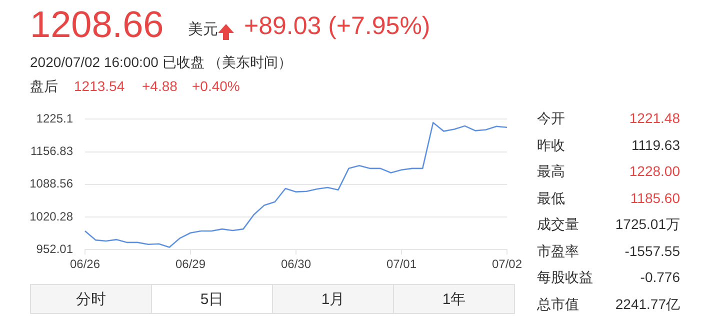 Image resolution: width=706 pixels, height=329 pixels. Describe the element at coordinates (655, 198) in the screenshot. I see `text: 1185.60` at that location.